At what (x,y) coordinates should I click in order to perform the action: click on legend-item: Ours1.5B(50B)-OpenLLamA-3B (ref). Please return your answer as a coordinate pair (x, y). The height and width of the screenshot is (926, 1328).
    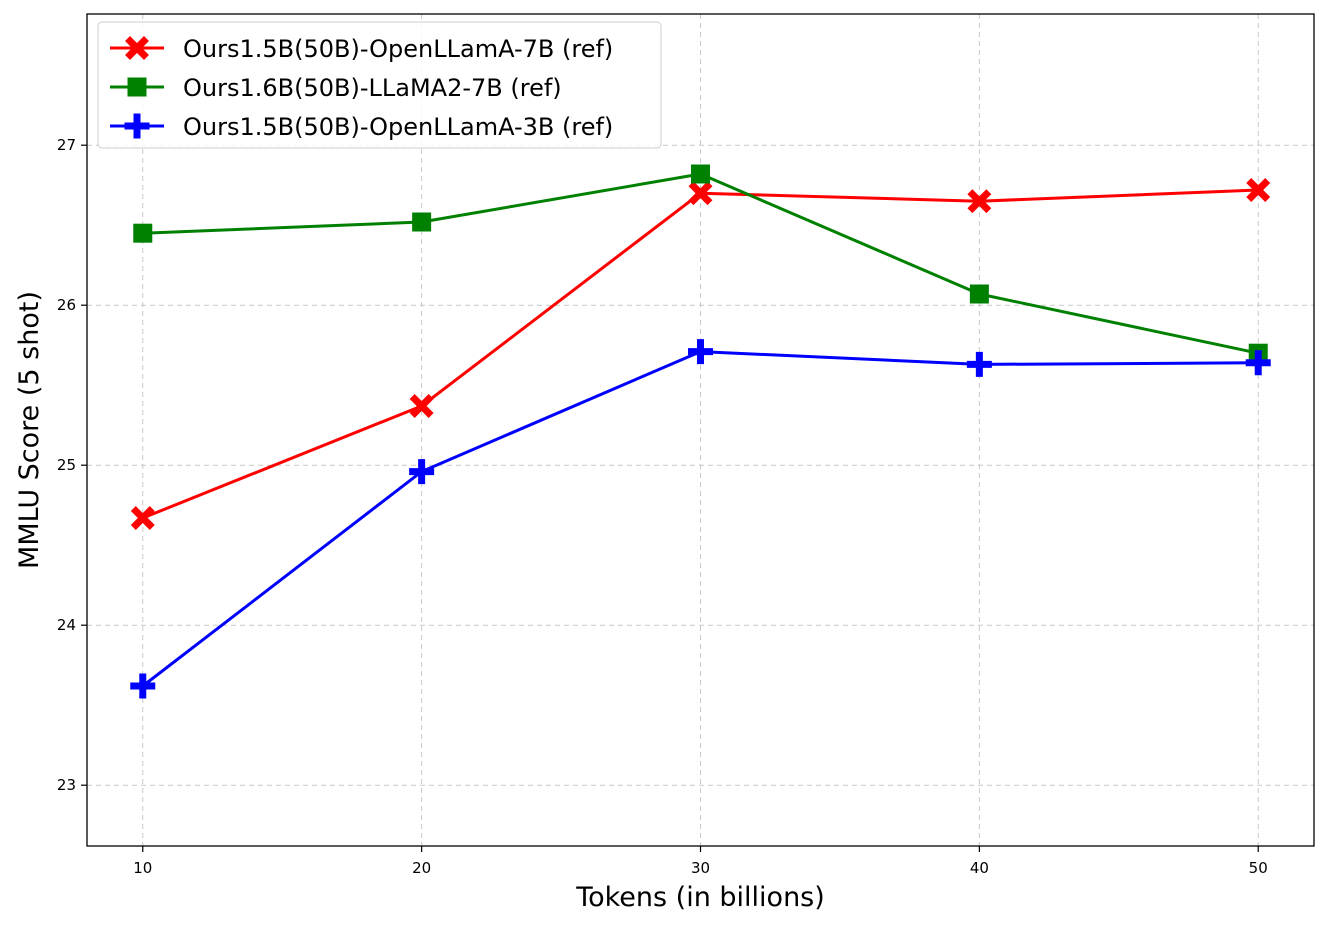
    Looking at the image, I should click on (361, 127).